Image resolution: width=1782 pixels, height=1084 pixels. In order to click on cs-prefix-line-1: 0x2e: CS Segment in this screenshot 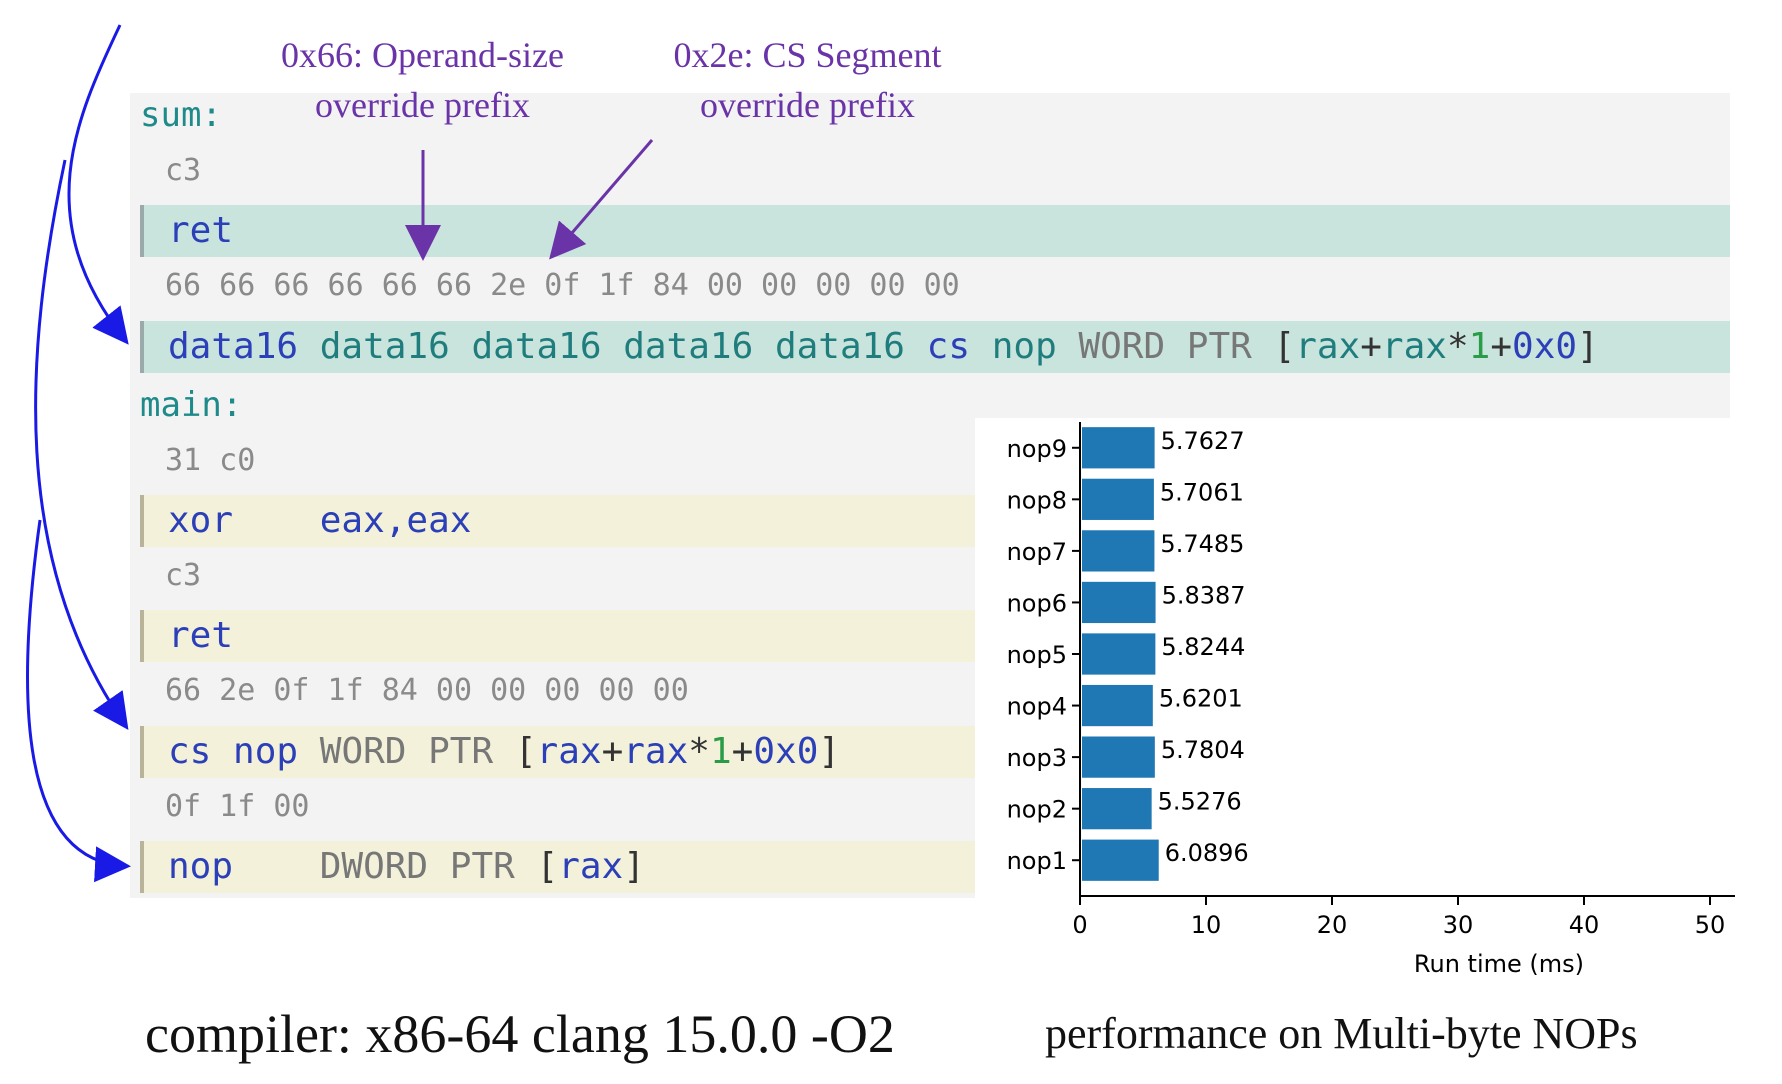, I will do `click(807, 55)`.